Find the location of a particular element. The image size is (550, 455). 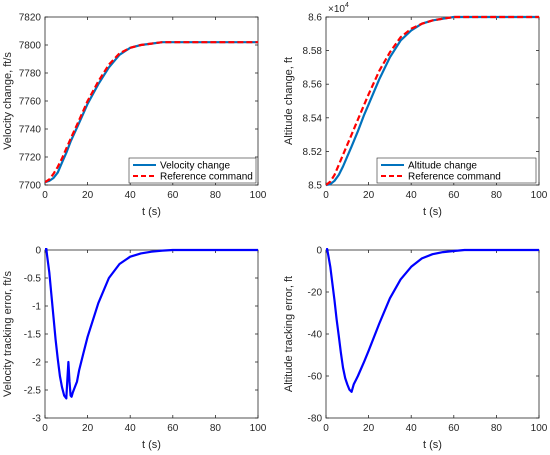

y-tick-label: -40 is located at coordinates (315, 335).